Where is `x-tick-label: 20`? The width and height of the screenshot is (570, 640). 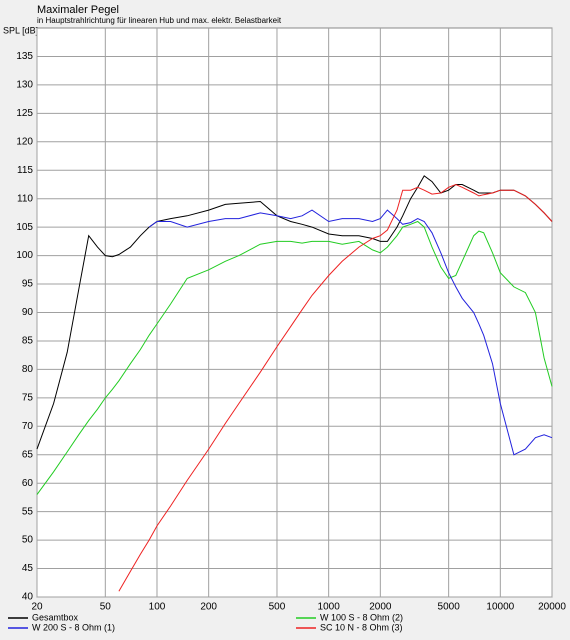
x-tick-label: 20 is located at coordinates (37, 607).